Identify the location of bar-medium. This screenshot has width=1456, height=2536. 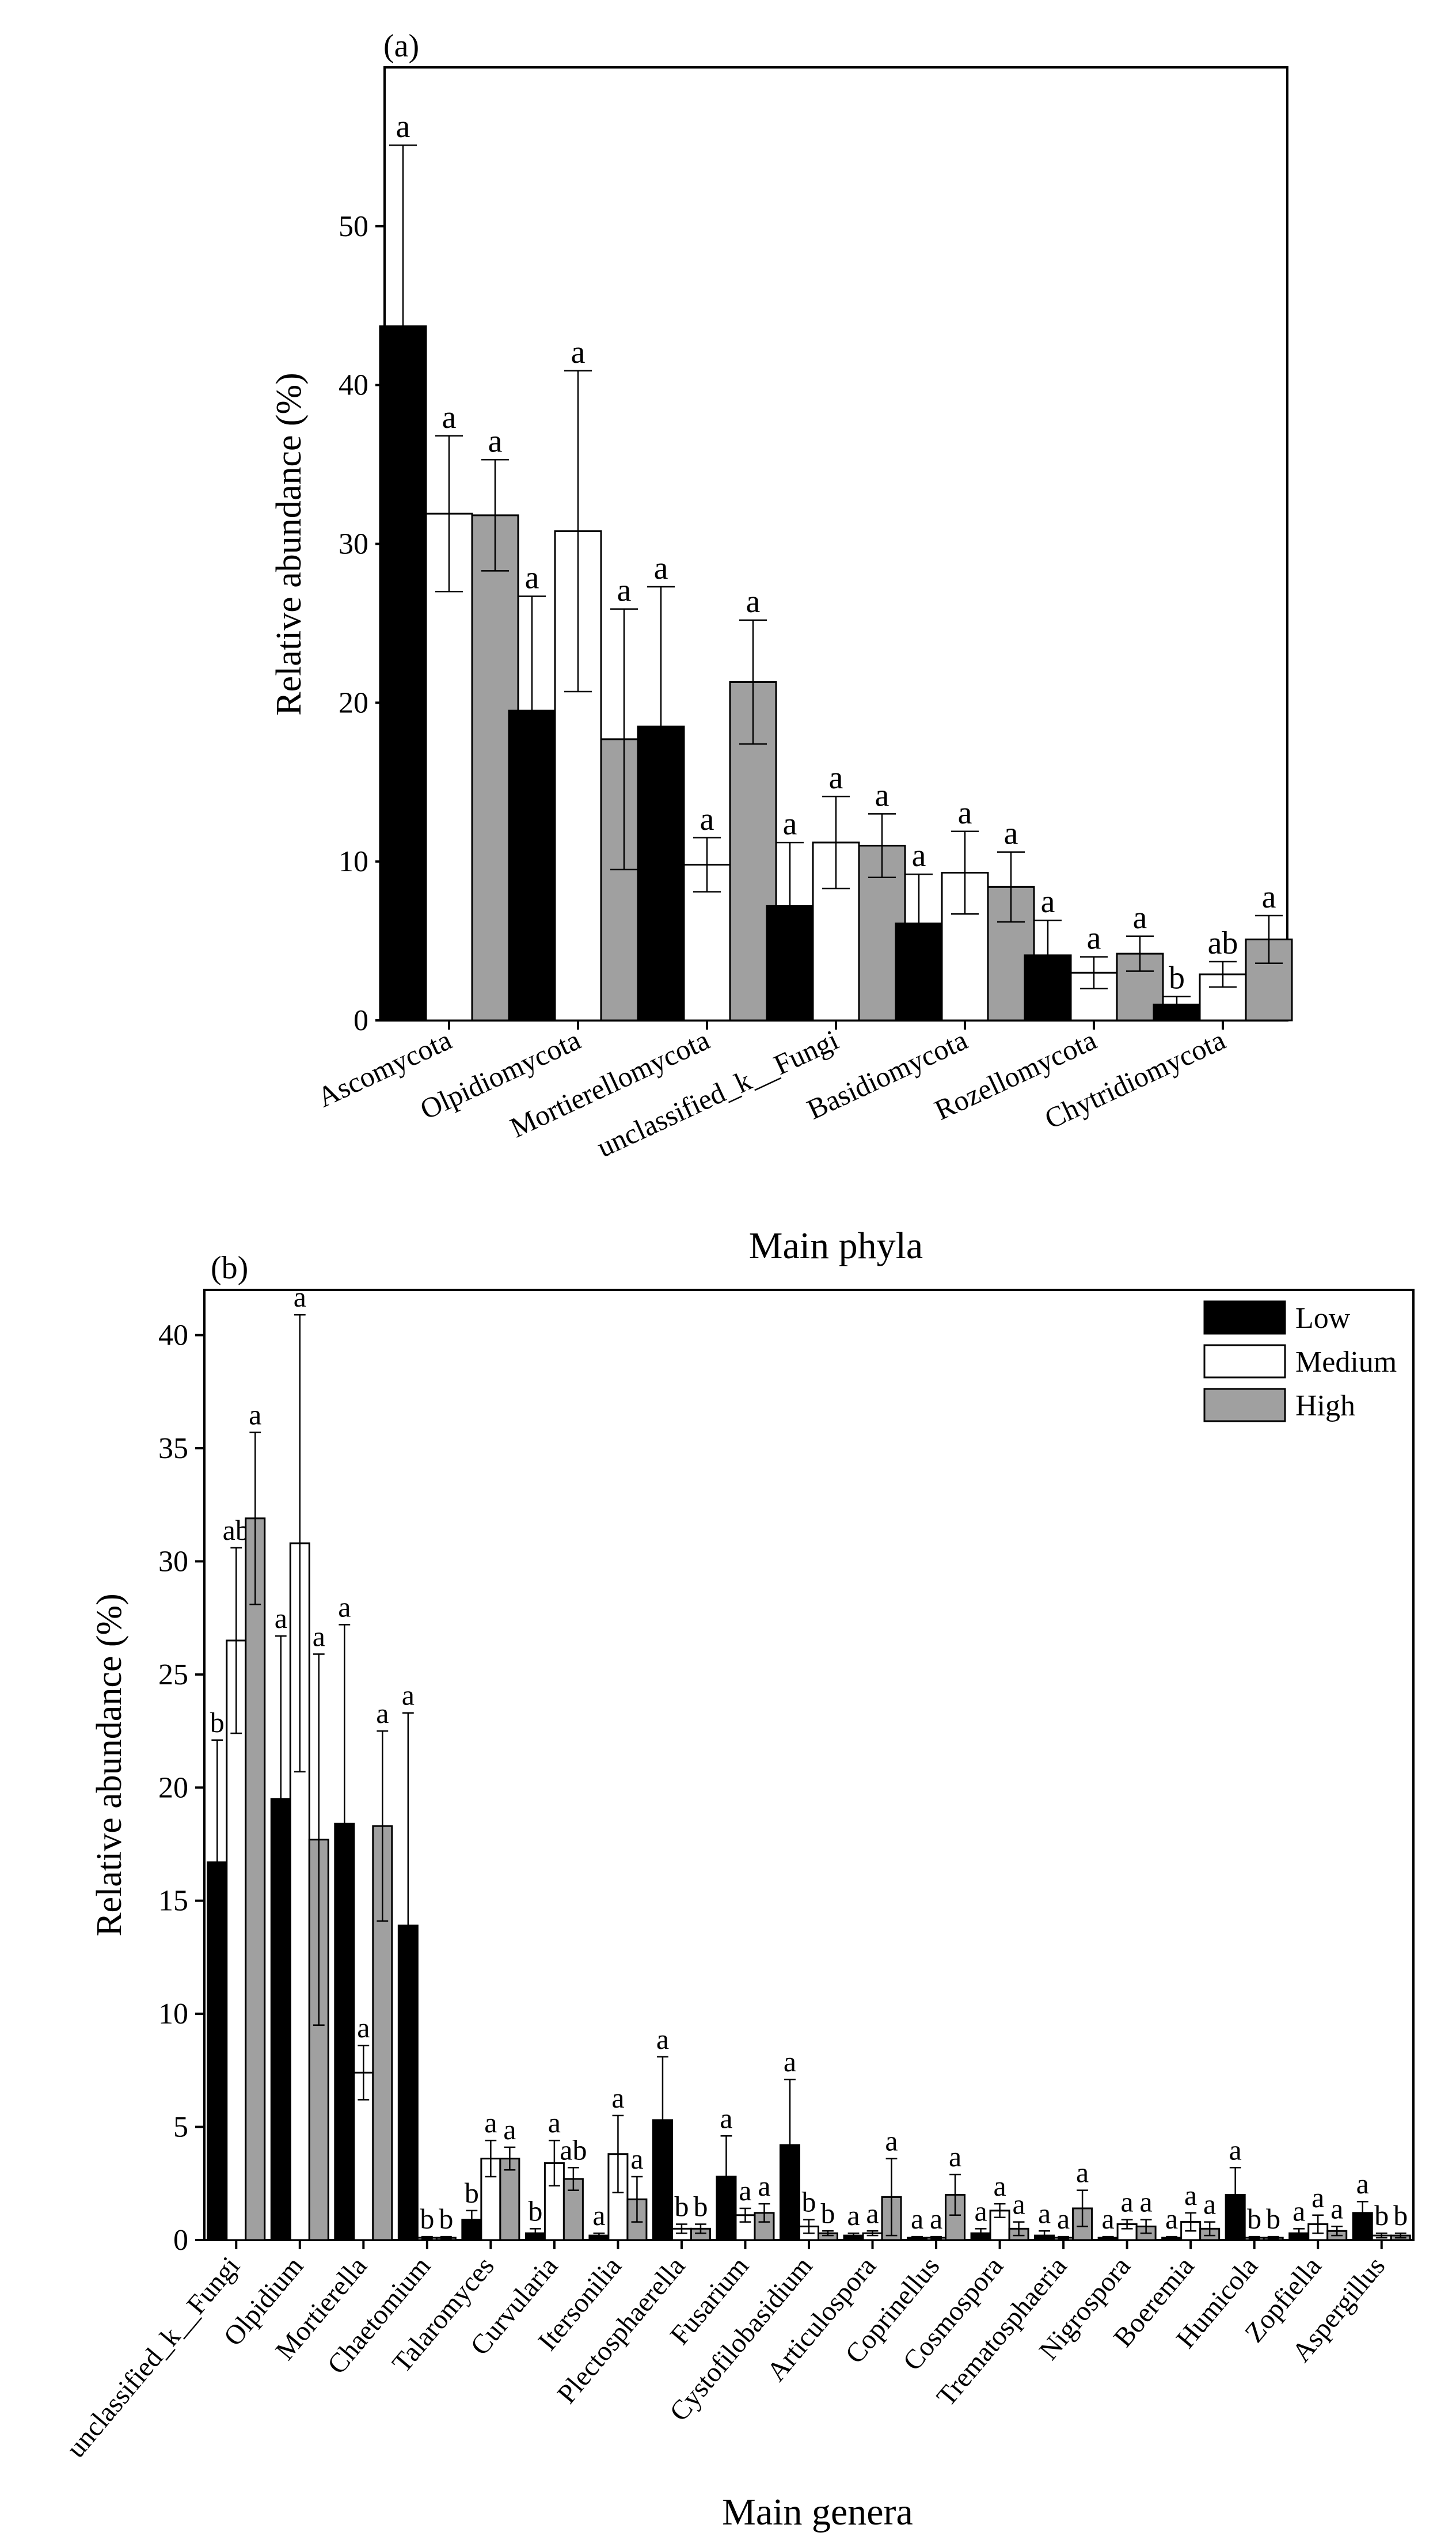
(236, 1940).